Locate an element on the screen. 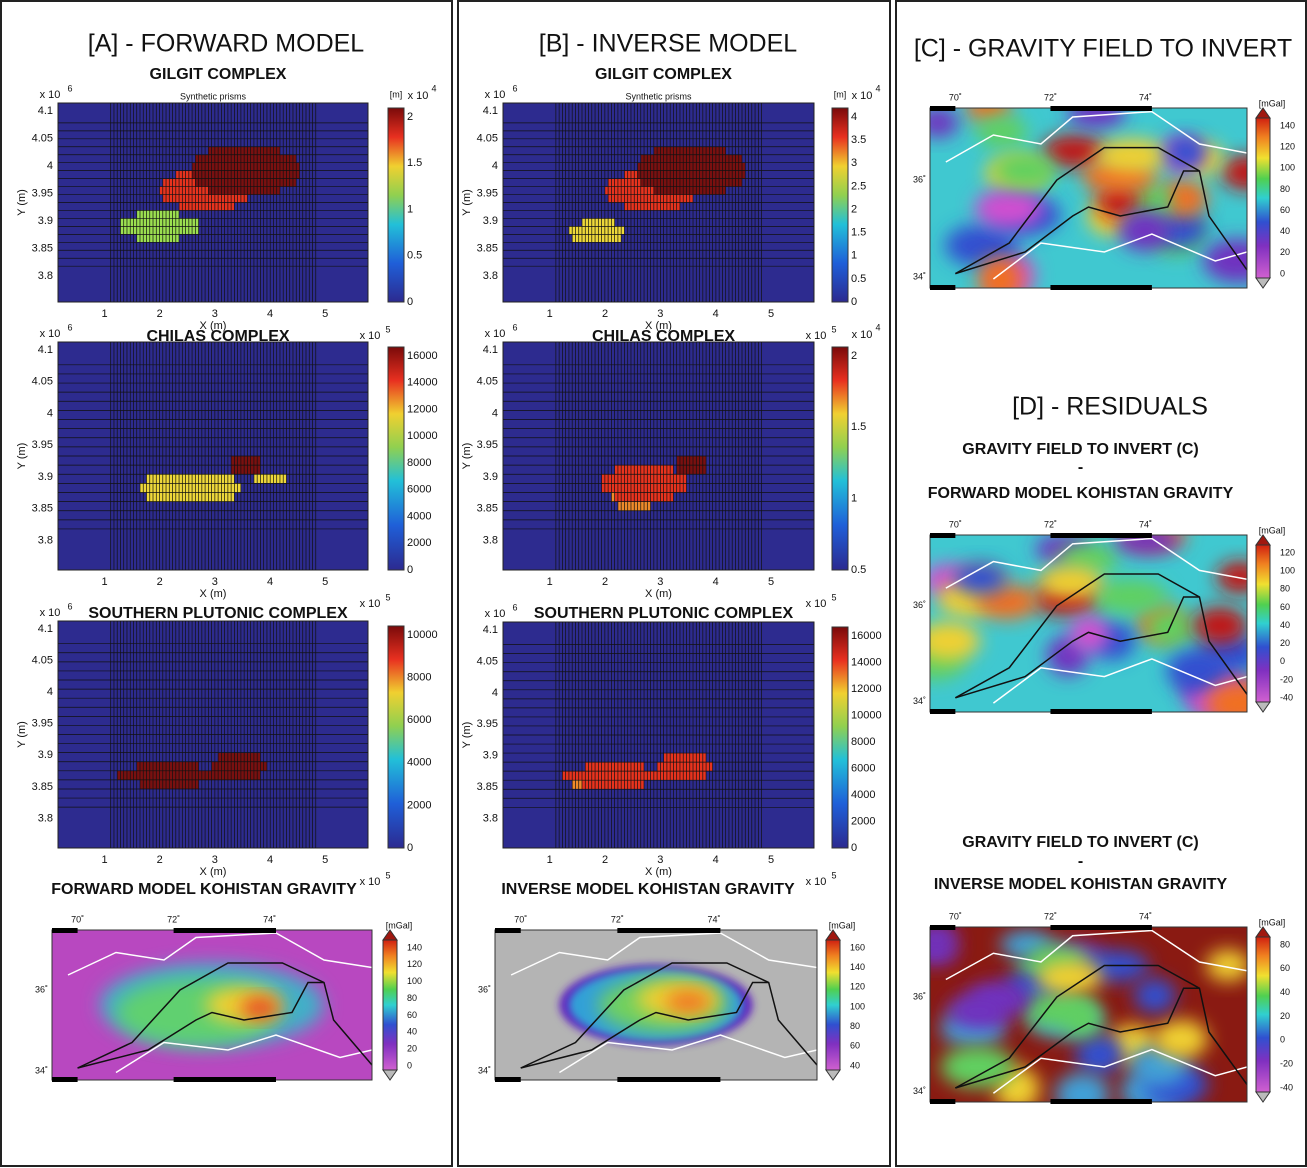 This screenshot has width=1307, height=1168. y-tick-label: 3.8 is located at coordinates (490, 276).